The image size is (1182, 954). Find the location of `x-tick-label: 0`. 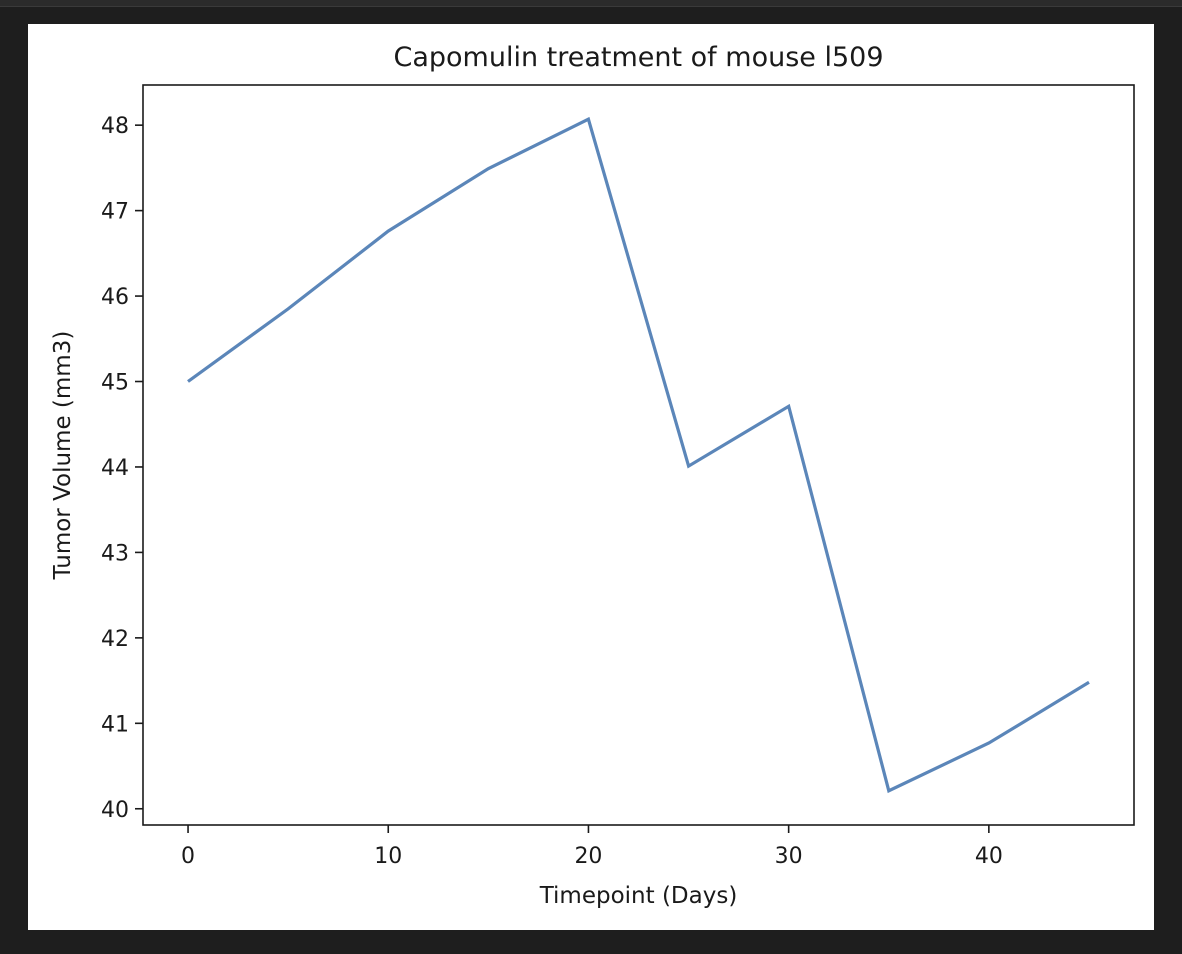

x-tick-label: 0 is located at coordinates (188, 856).